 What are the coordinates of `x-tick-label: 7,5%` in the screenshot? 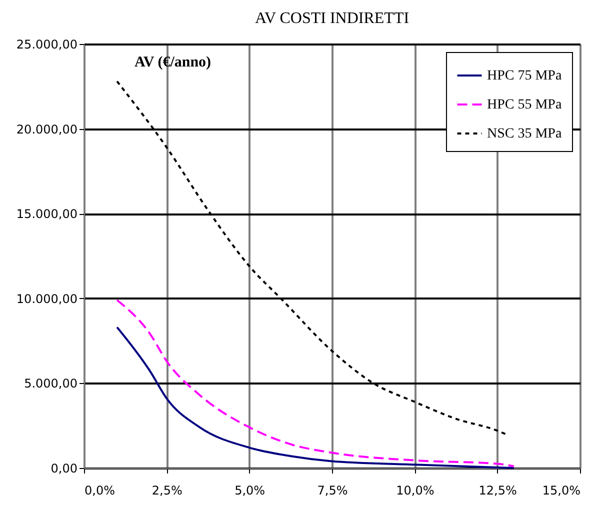 It's located at (332, 491).